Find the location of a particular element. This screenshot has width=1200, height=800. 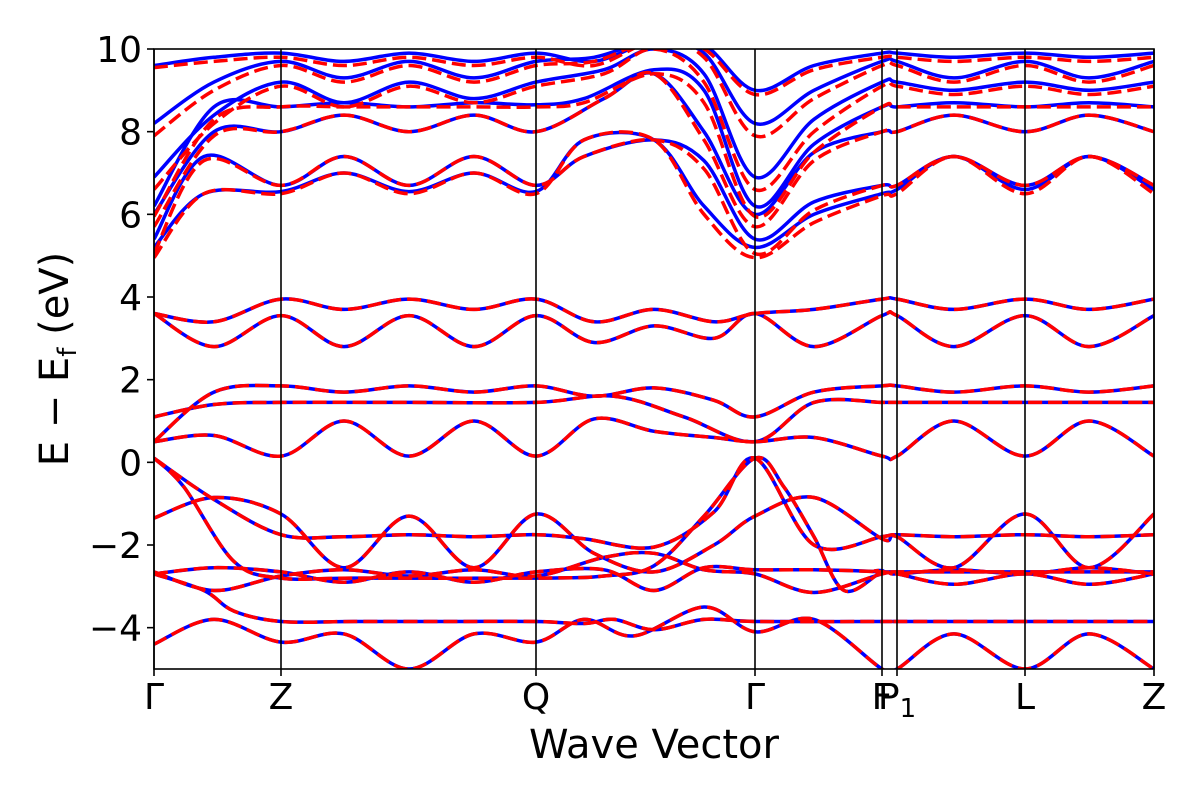

x-tick-label-text: L is located at coordinates (1025, 697).